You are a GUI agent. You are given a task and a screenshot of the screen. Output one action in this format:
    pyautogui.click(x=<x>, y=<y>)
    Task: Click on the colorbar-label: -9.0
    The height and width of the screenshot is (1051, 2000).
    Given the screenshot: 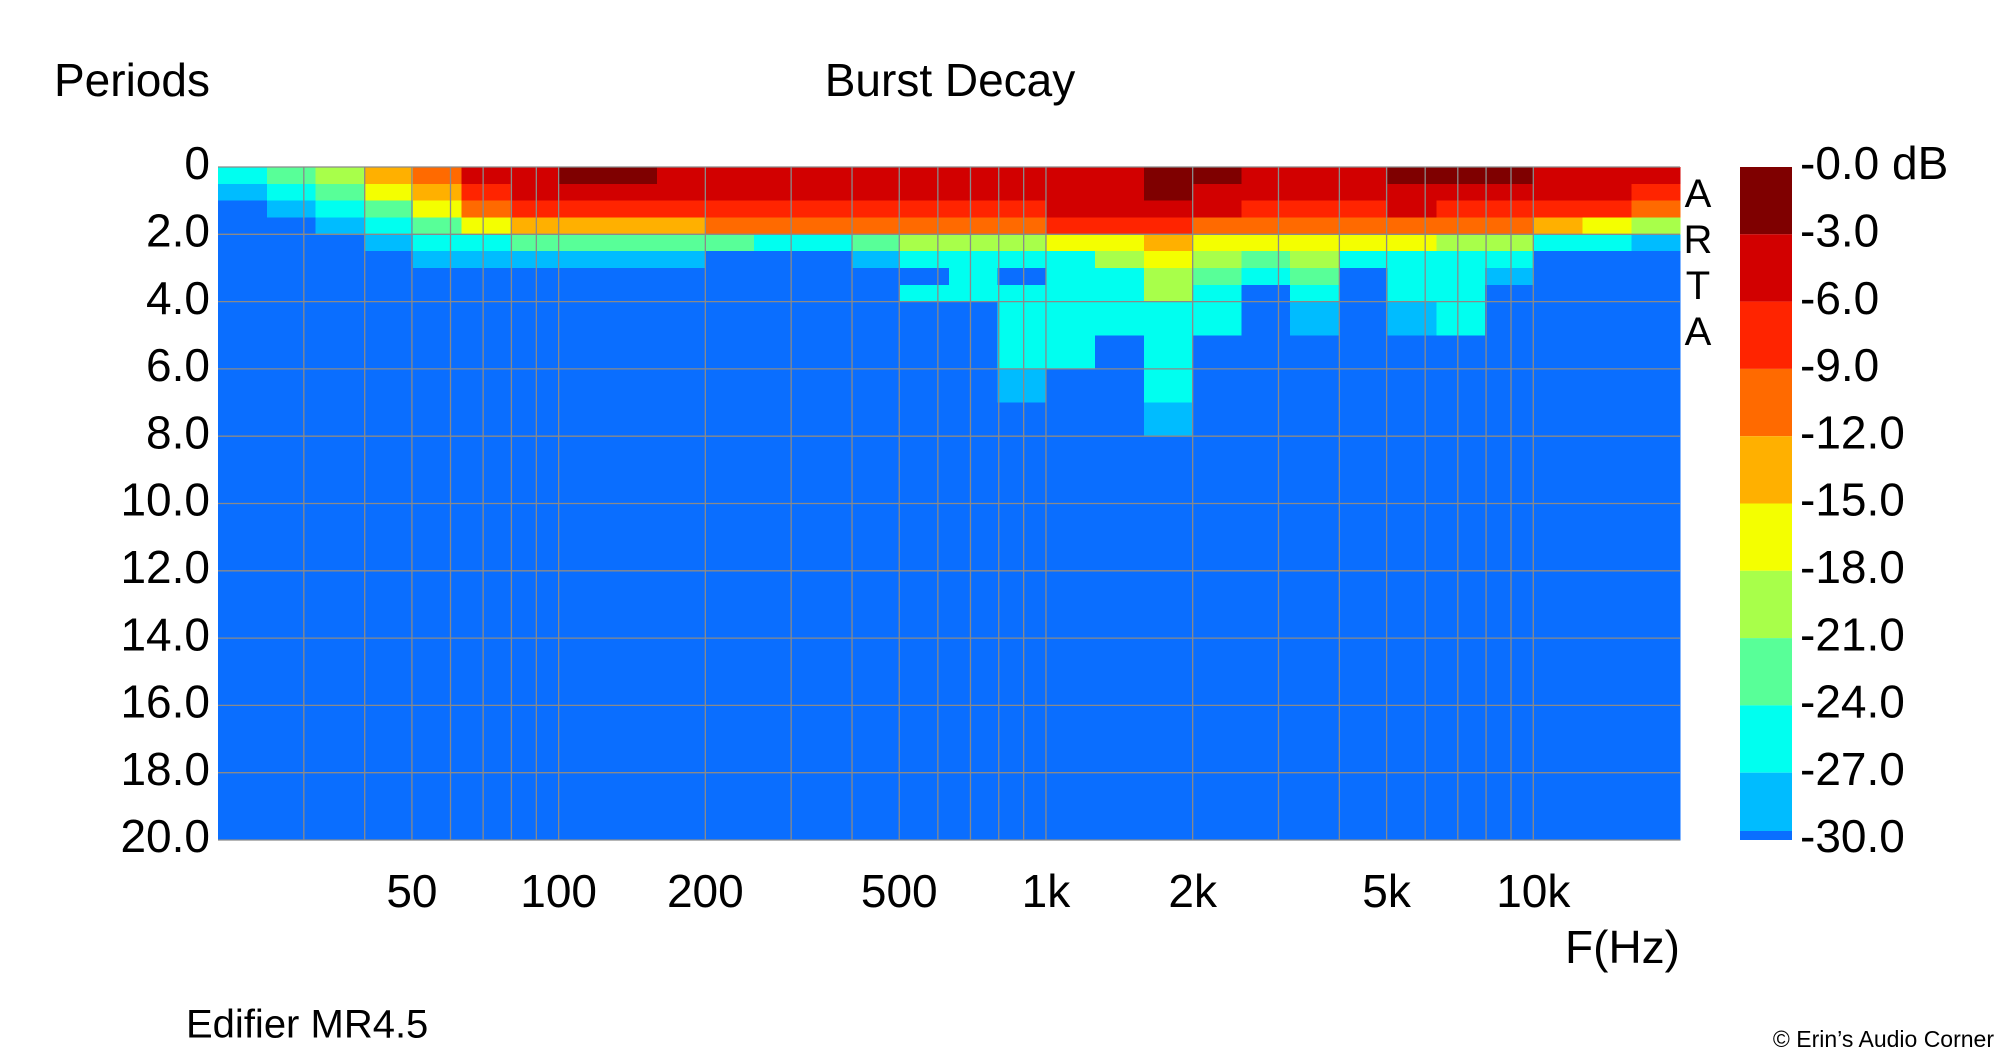 What is the action you would take?
    pyautogui.click(x=1839, y=365)
    